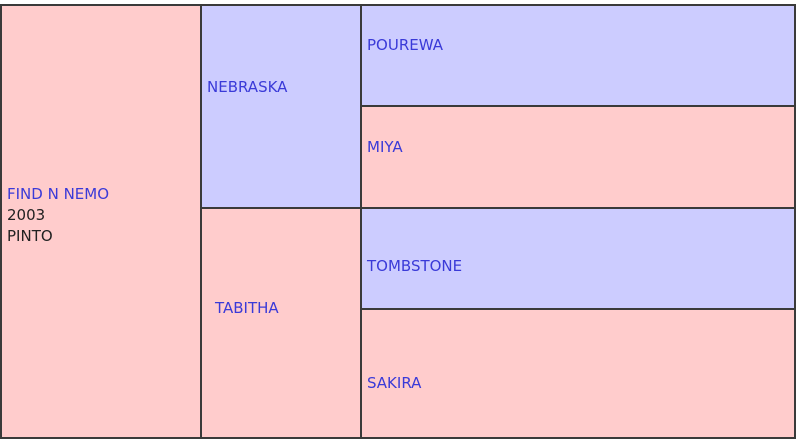 The width and height of the screenshot is (796, 439). What do you see at coordinates (415, 266) in the screenshot?
I see `grandparent-name: TOMBSTONE` at bounding box center [415, 266].